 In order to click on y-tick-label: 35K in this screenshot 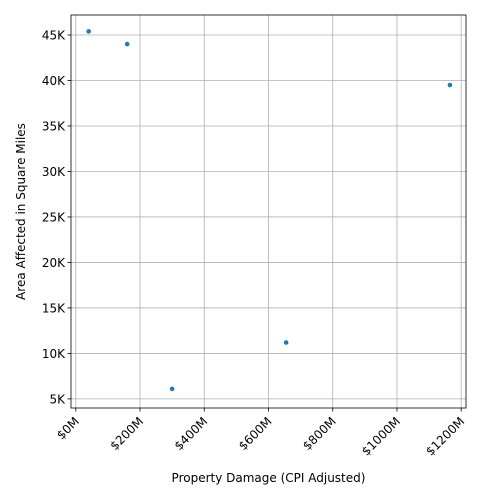, I will do `click(54, 126)`.